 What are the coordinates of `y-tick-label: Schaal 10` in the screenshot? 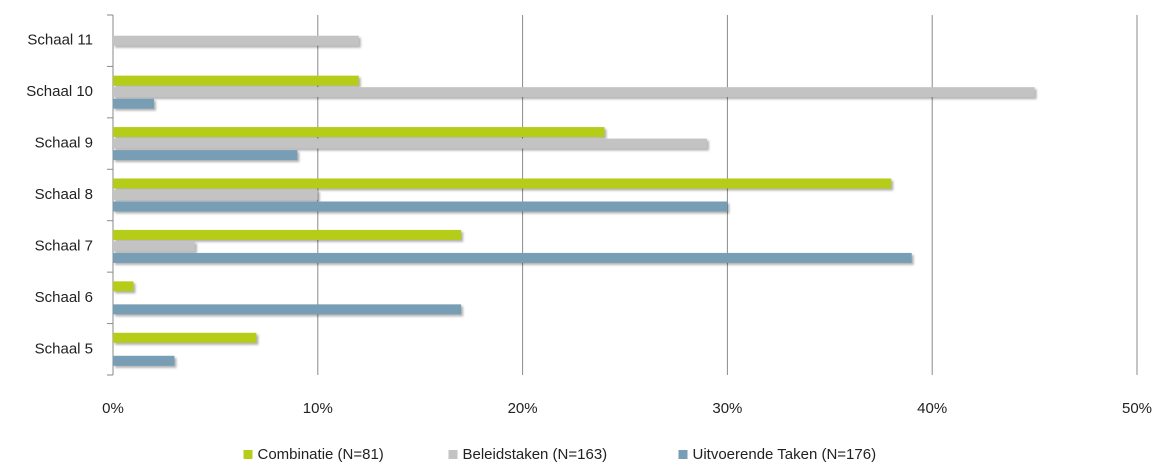 It's located at (59, 91).